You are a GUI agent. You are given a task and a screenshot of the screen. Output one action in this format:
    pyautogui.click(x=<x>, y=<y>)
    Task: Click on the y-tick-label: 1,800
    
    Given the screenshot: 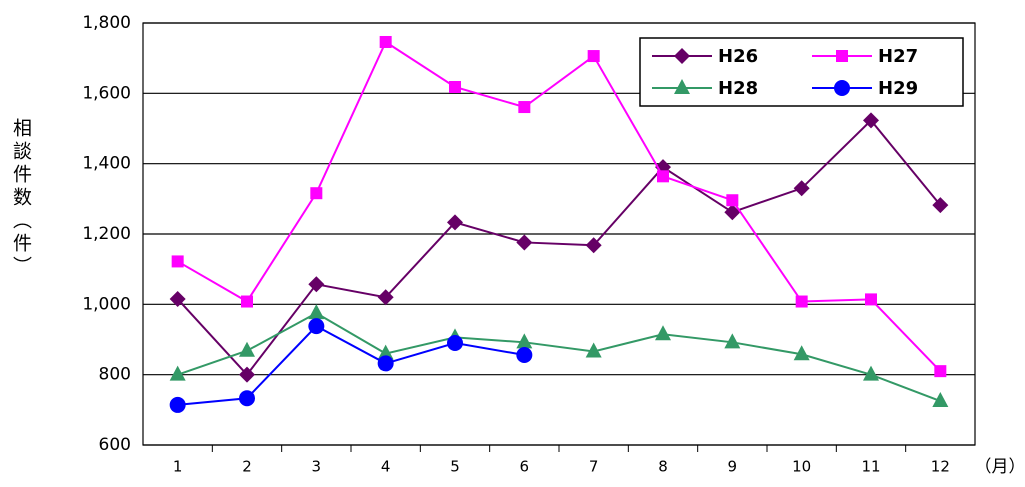 What is the action you would take?
    pyautogui.click(x=106, y=23)
    